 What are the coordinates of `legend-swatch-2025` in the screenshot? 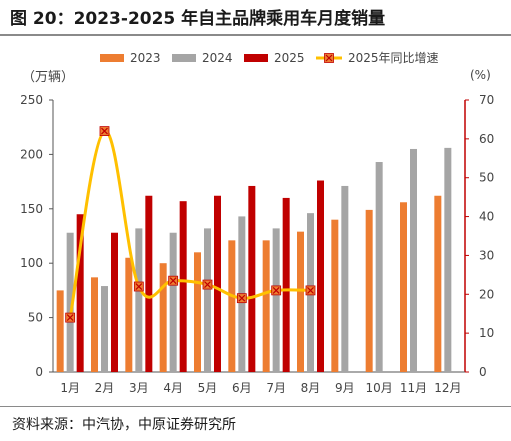 It's located at (256, 58).